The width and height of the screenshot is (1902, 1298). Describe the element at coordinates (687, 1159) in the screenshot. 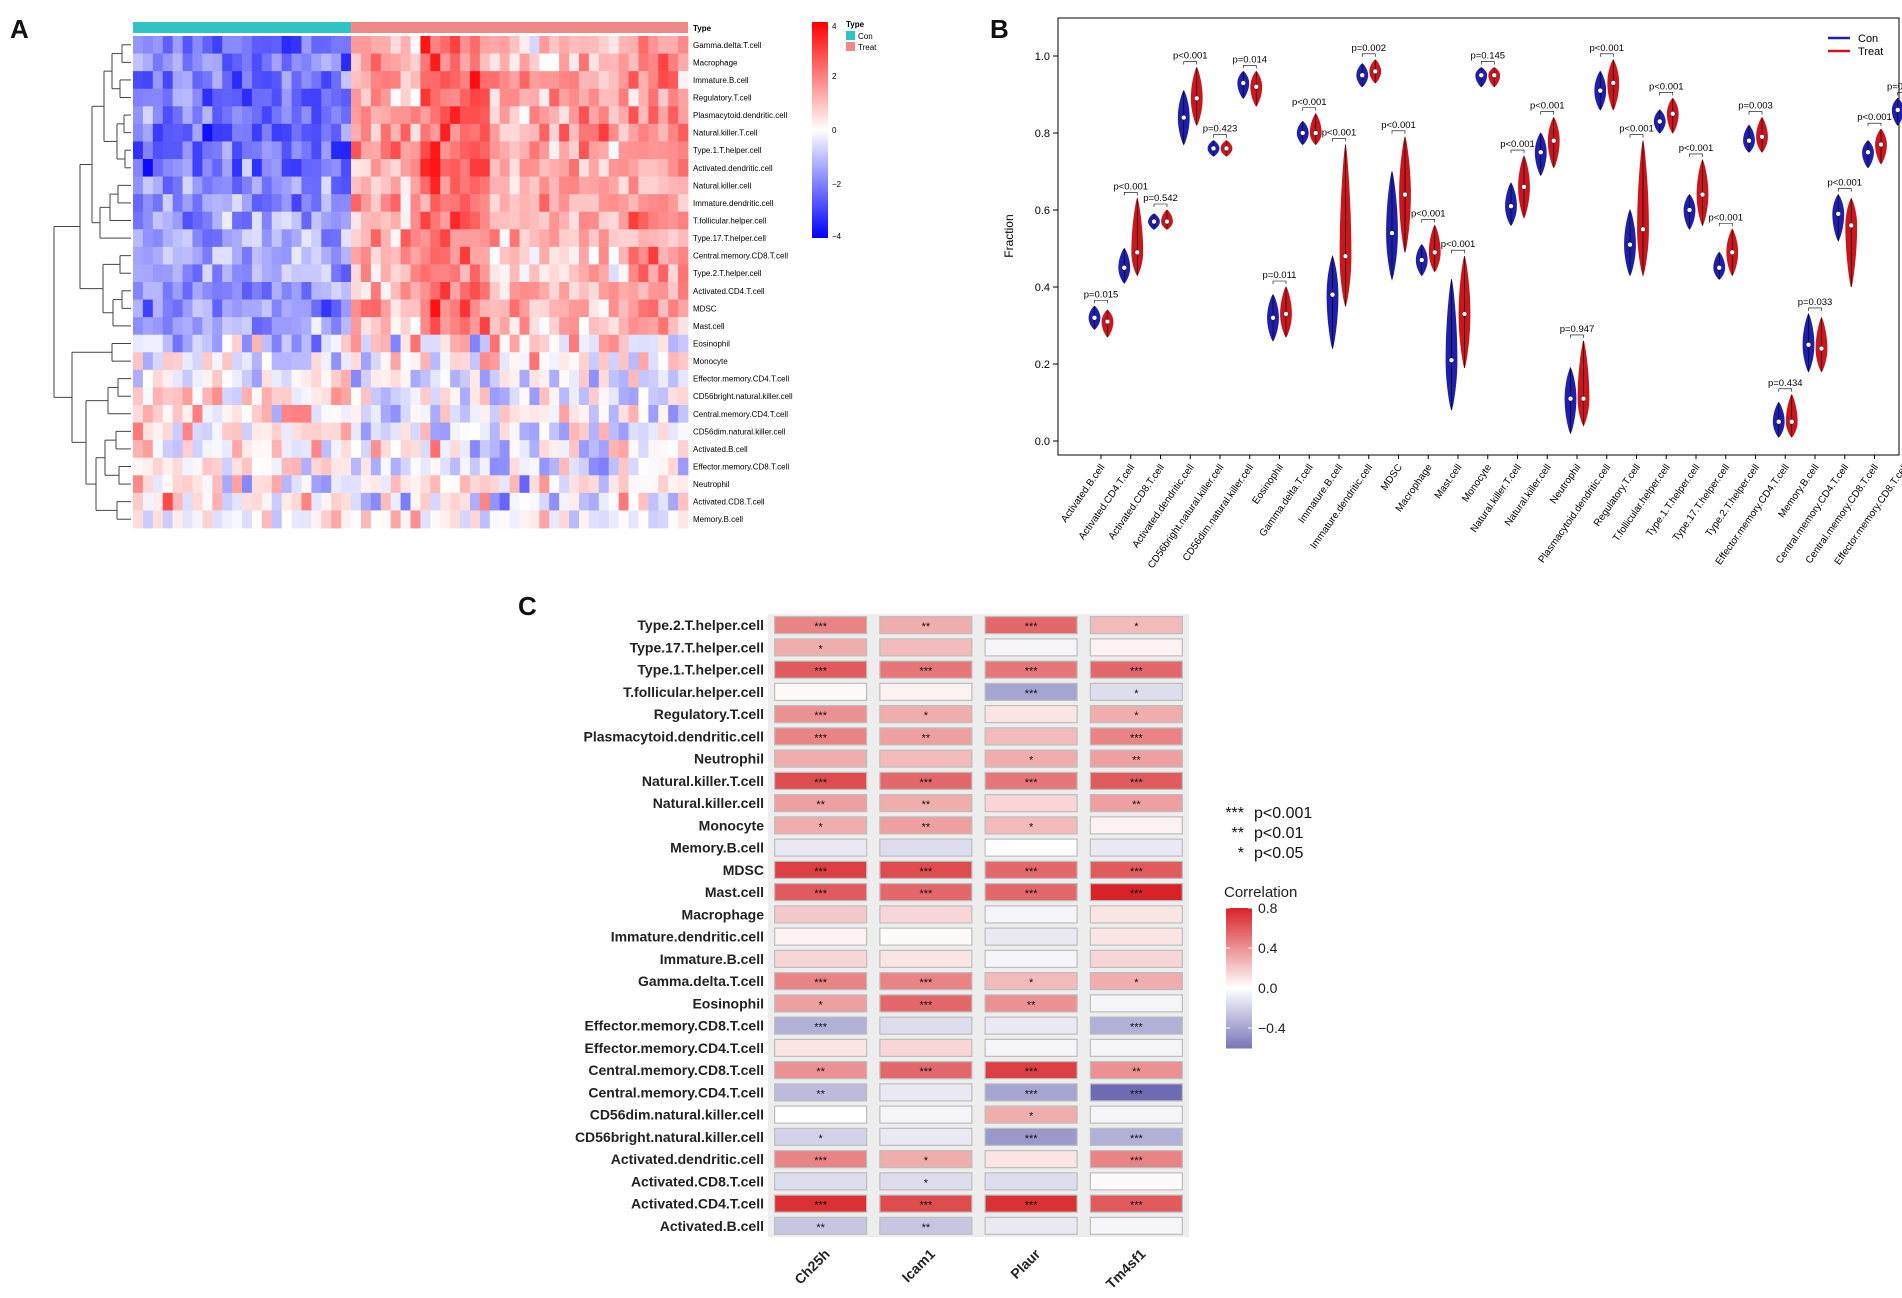

I see `row-label: Activated.dendritic.cell` at that location.